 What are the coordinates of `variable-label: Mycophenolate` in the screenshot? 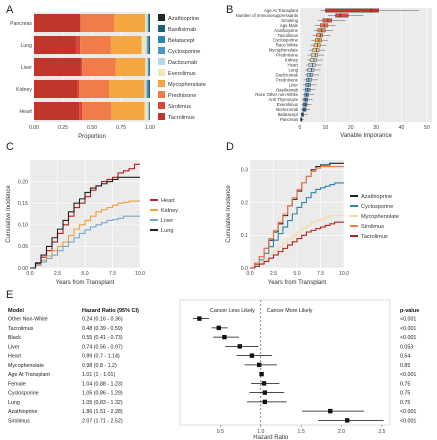 It's located at (284, 50).